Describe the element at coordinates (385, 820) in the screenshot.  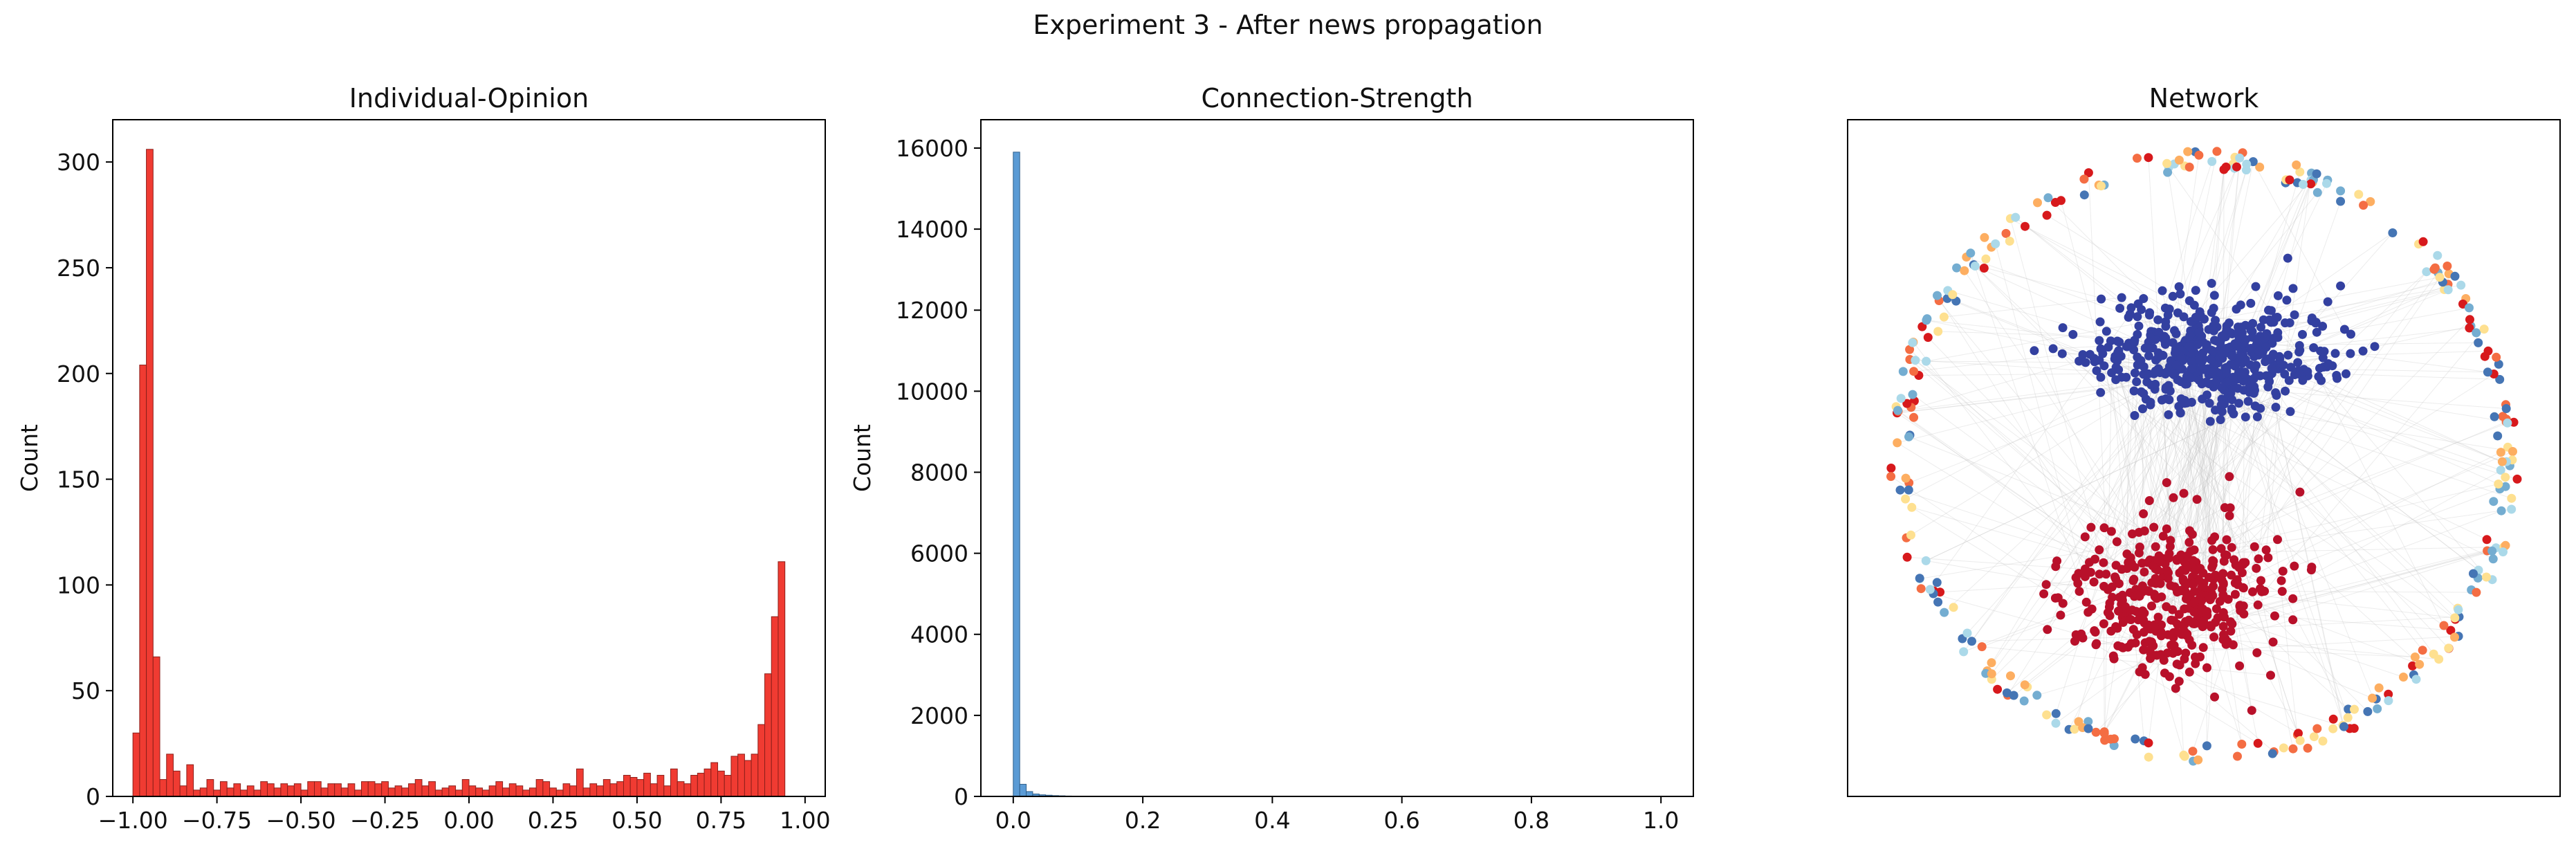
I see `x-tick-label: −0.25` at that location.